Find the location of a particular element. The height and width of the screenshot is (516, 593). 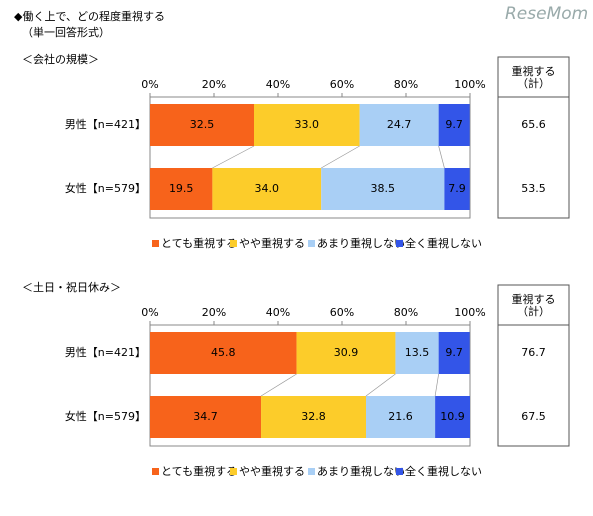

value-label: 19.5 is located at coordinates (181, 188).